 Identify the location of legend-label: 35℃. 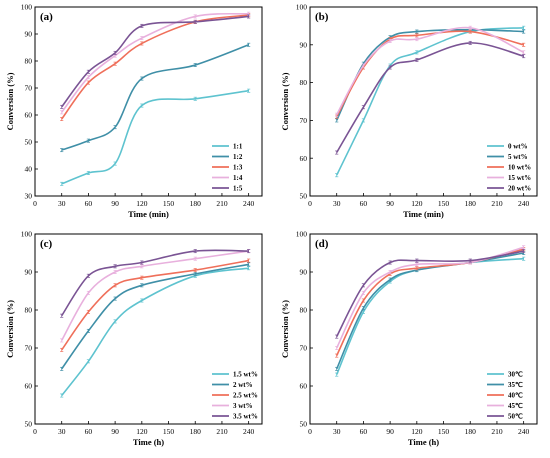
(515, 385).